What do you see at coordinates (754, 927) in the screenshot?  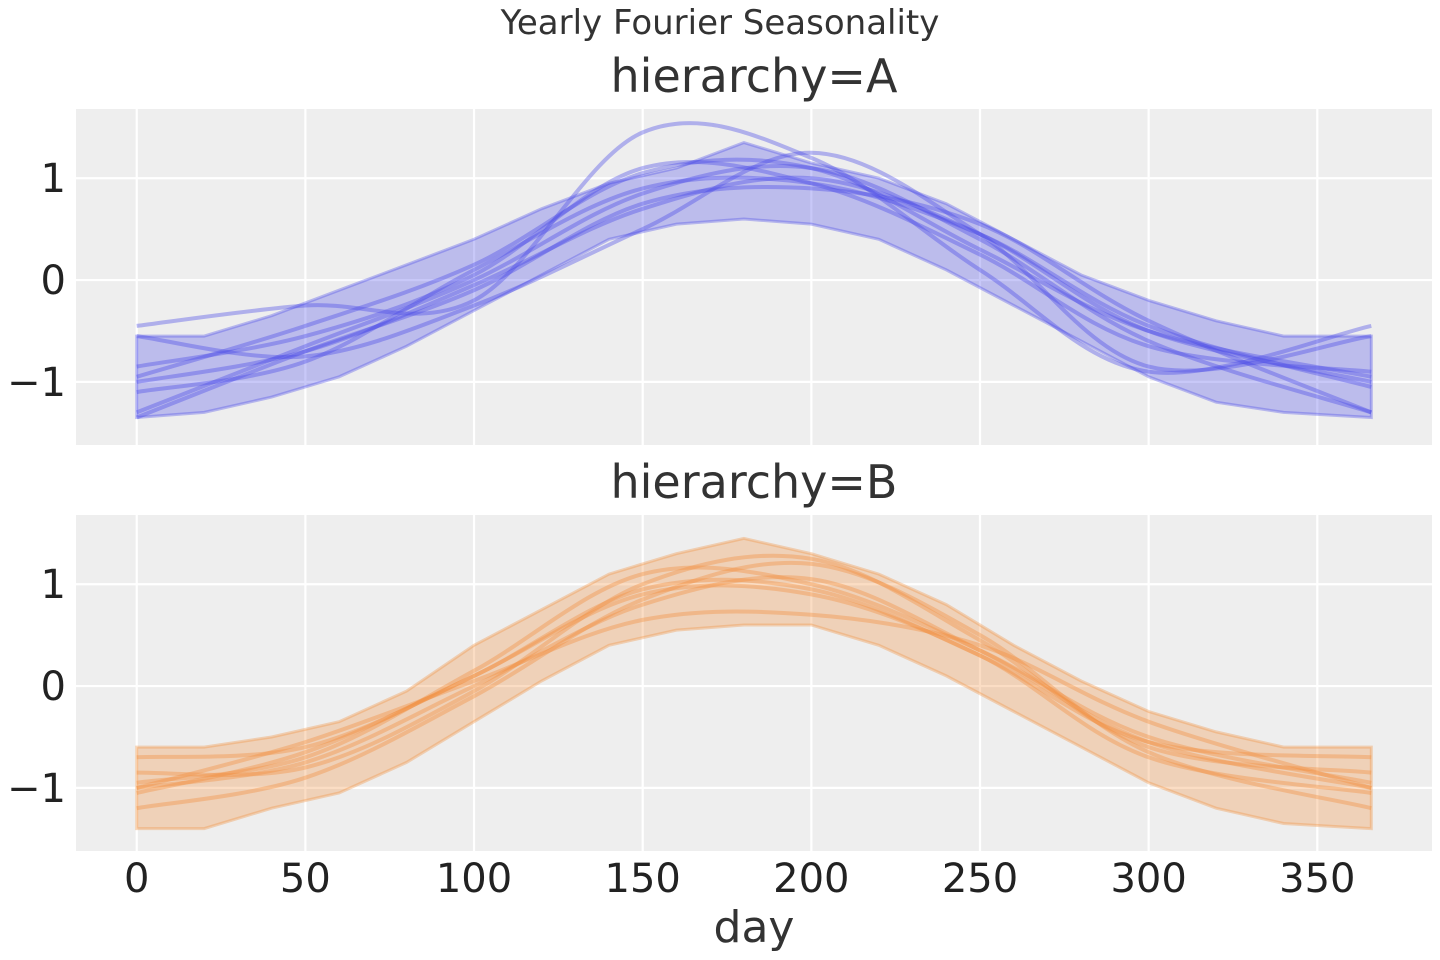 I see `x-axis-label: day` at bounding box center [754, 927].